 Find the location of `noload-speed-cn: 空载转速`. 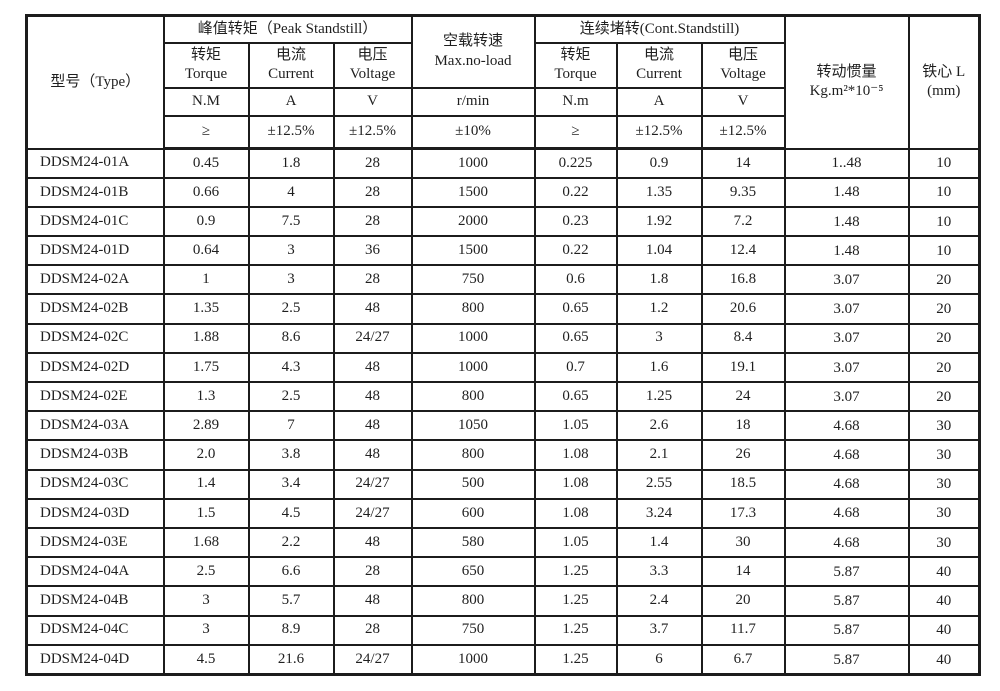

noload-speed-cn: 空载转速 is located at coordinates (472, 41).